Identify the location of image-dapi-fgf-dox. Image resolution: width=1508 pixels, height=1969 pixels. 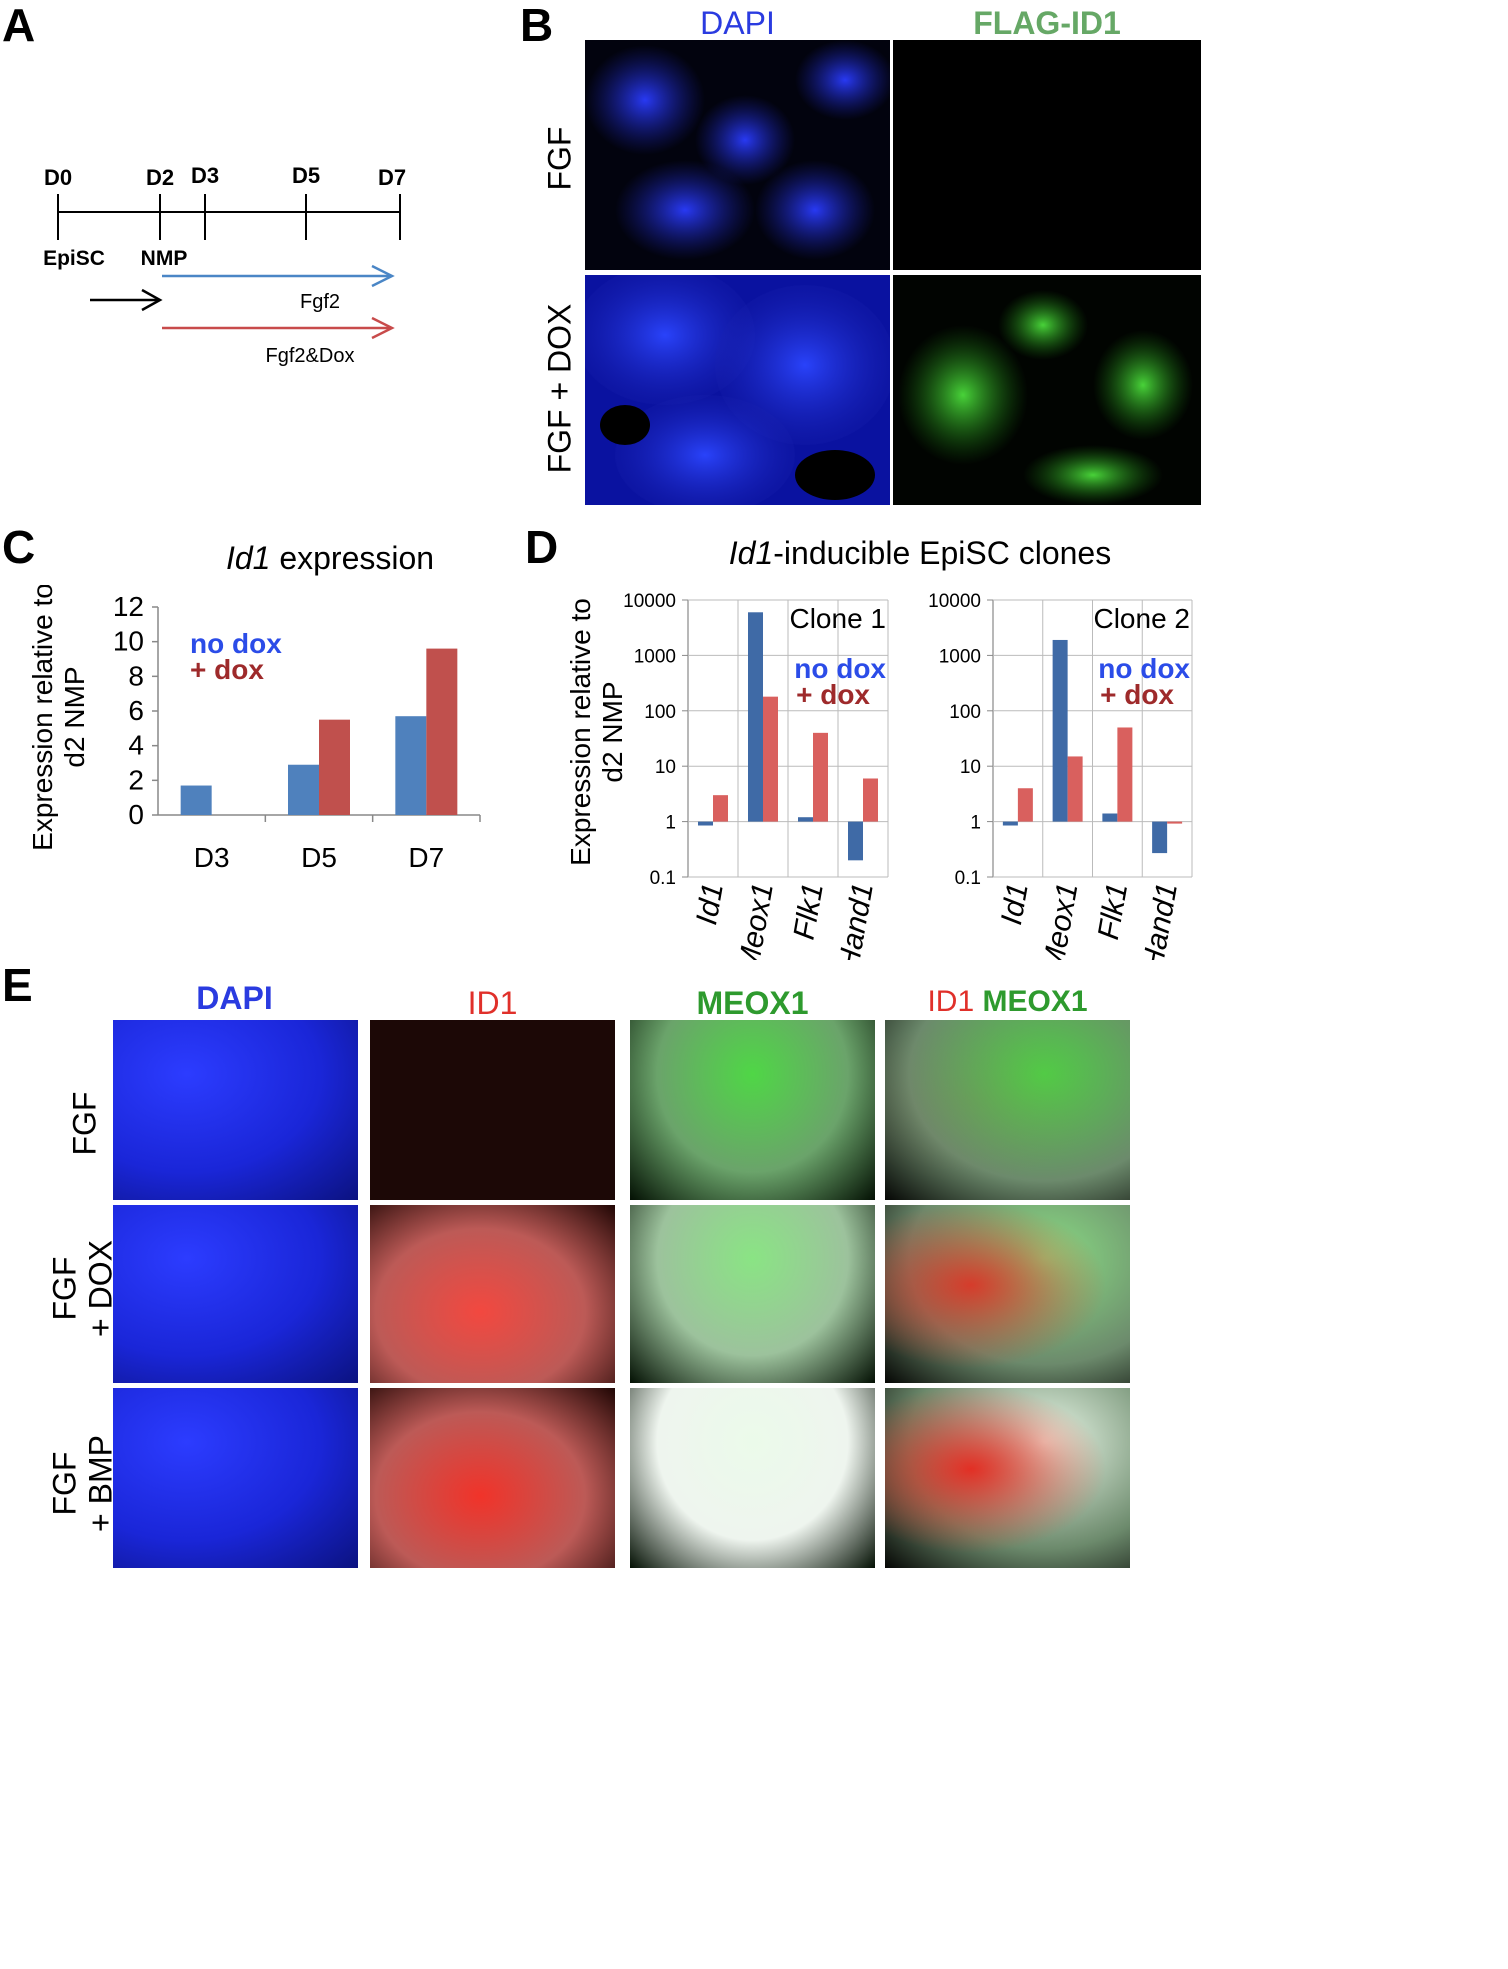
(737, 390).